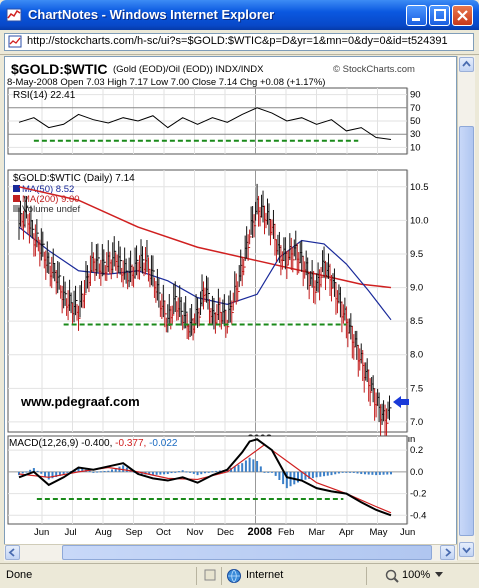 The height and width of the screenshot is (588, 479). What do you see at coordinates (12, 552) in the screenshot?
I see `scroll-left-button` at bounding box center [12, 552].